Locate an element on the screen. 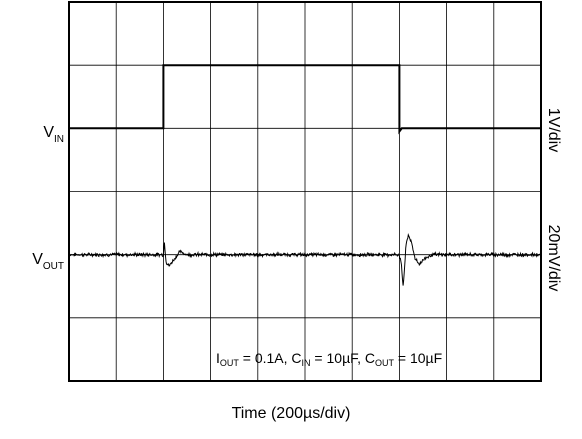  annotation-text: = 10µF, C is located at coordinates (343, 358).